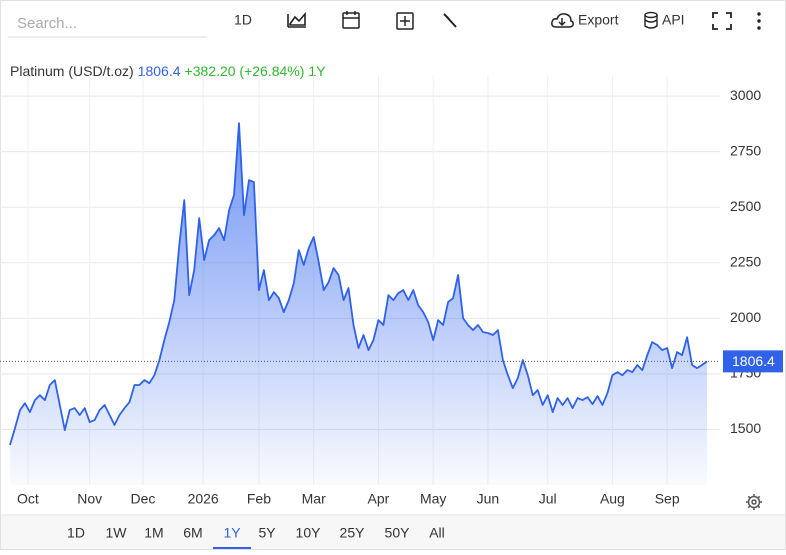 This screenshot has width=786, height=555. Describe the element at coordinates (405, 21) in the screenshot. I see `add-indicator-icon` at that location.